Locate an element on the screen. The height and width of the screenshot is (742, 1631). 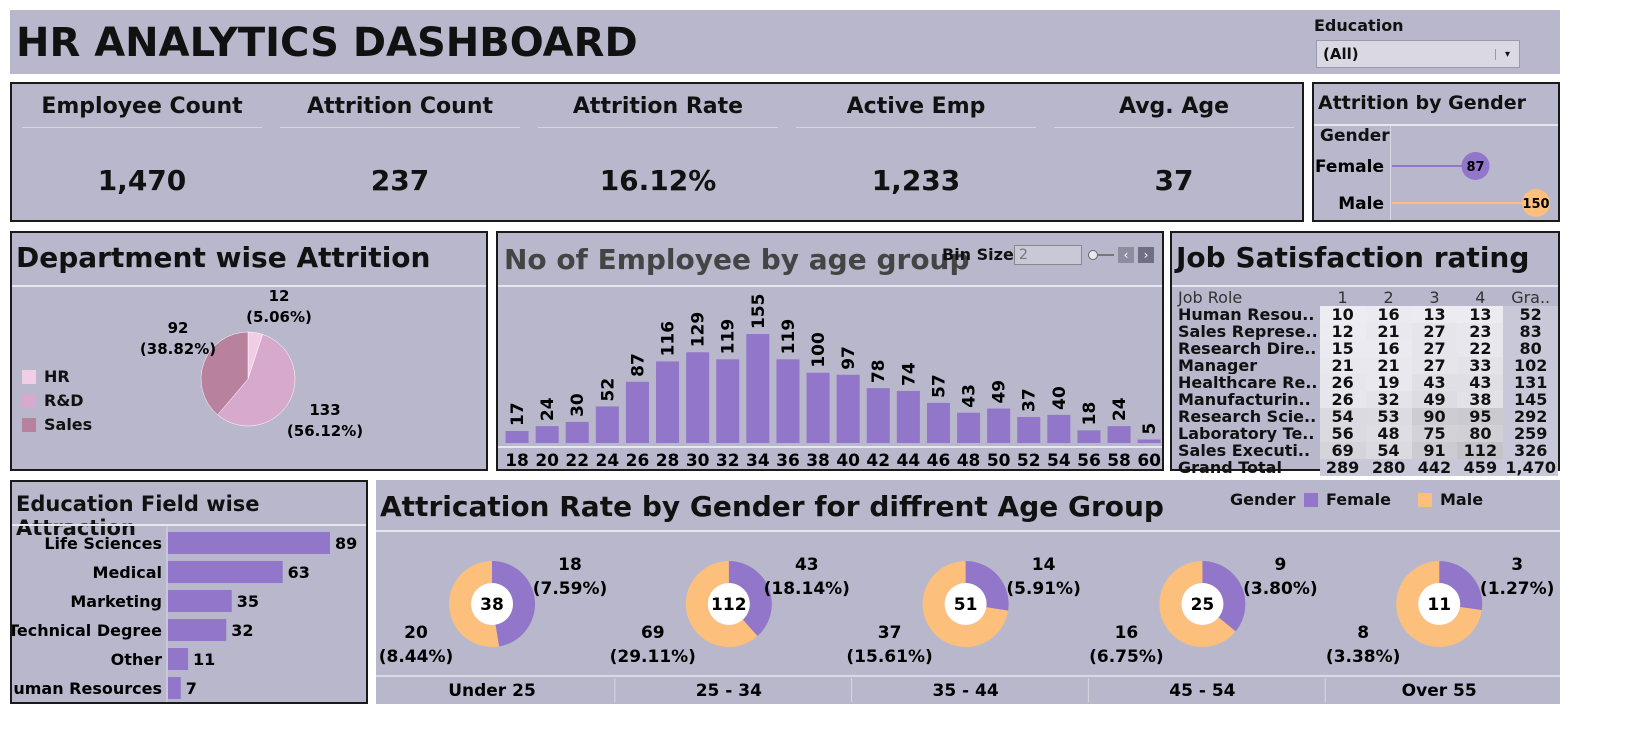
legend-item-sales: Sales is located at coordinates (57, 424).